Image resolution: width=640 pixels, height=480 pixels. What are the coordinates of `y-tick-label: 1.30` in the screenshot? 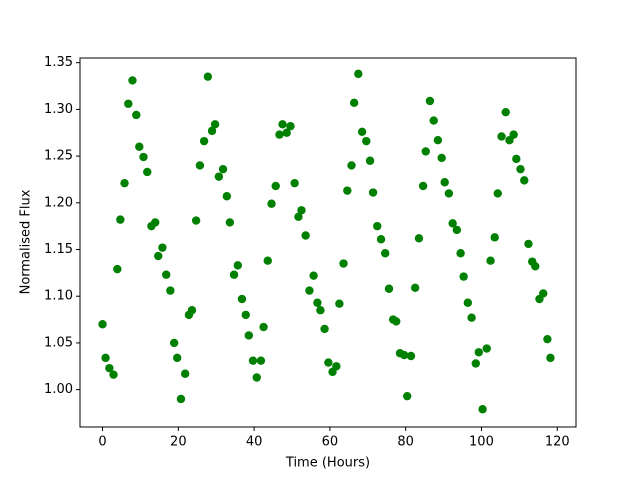 It's located at (58, 109).